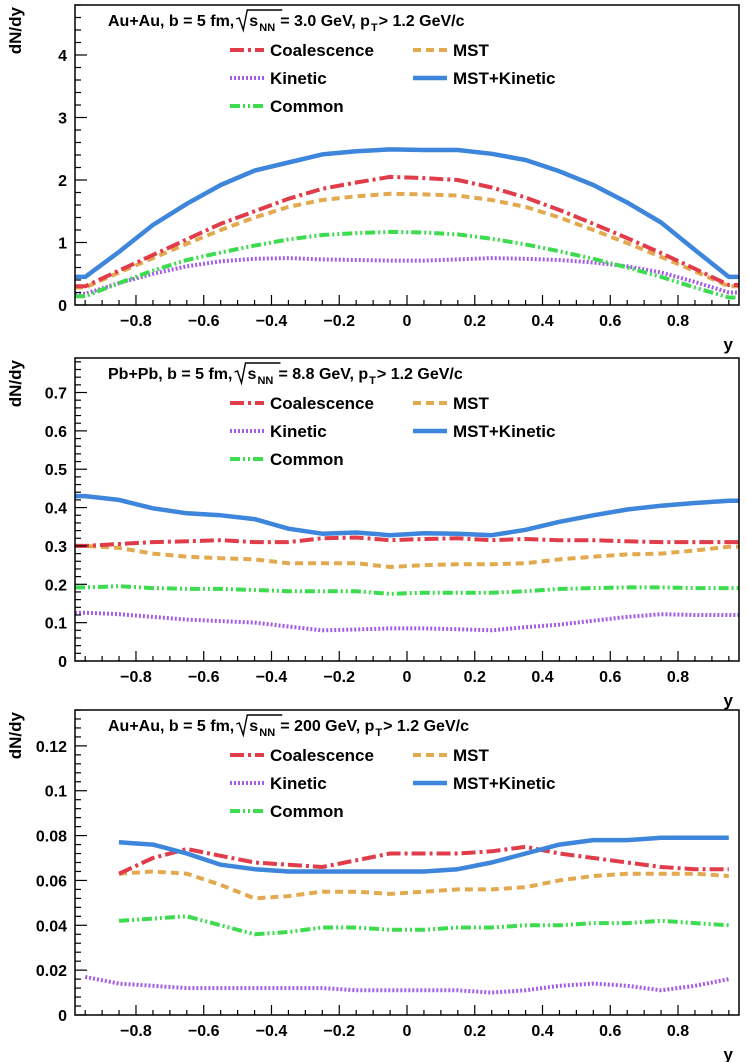 The height and width of the screenshot is (1062, 747). What do you see at coordinates (56, 509) in the screenshot?
I see `y-tick-label: 0.4` at bounding box center [56, 509].